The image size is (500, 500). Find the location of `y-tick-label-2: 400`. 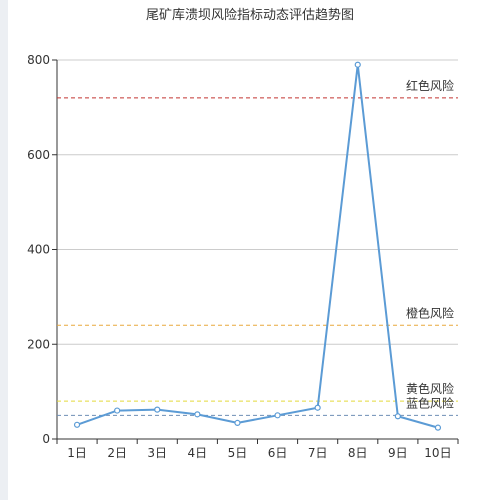

y-tick-label-2: 400 is located at coordinates (38, 250).